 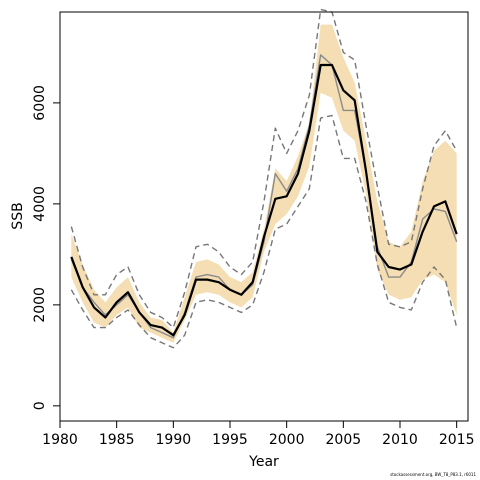 I want to click on x-axis-label: Year, so click(x=263, y=462).